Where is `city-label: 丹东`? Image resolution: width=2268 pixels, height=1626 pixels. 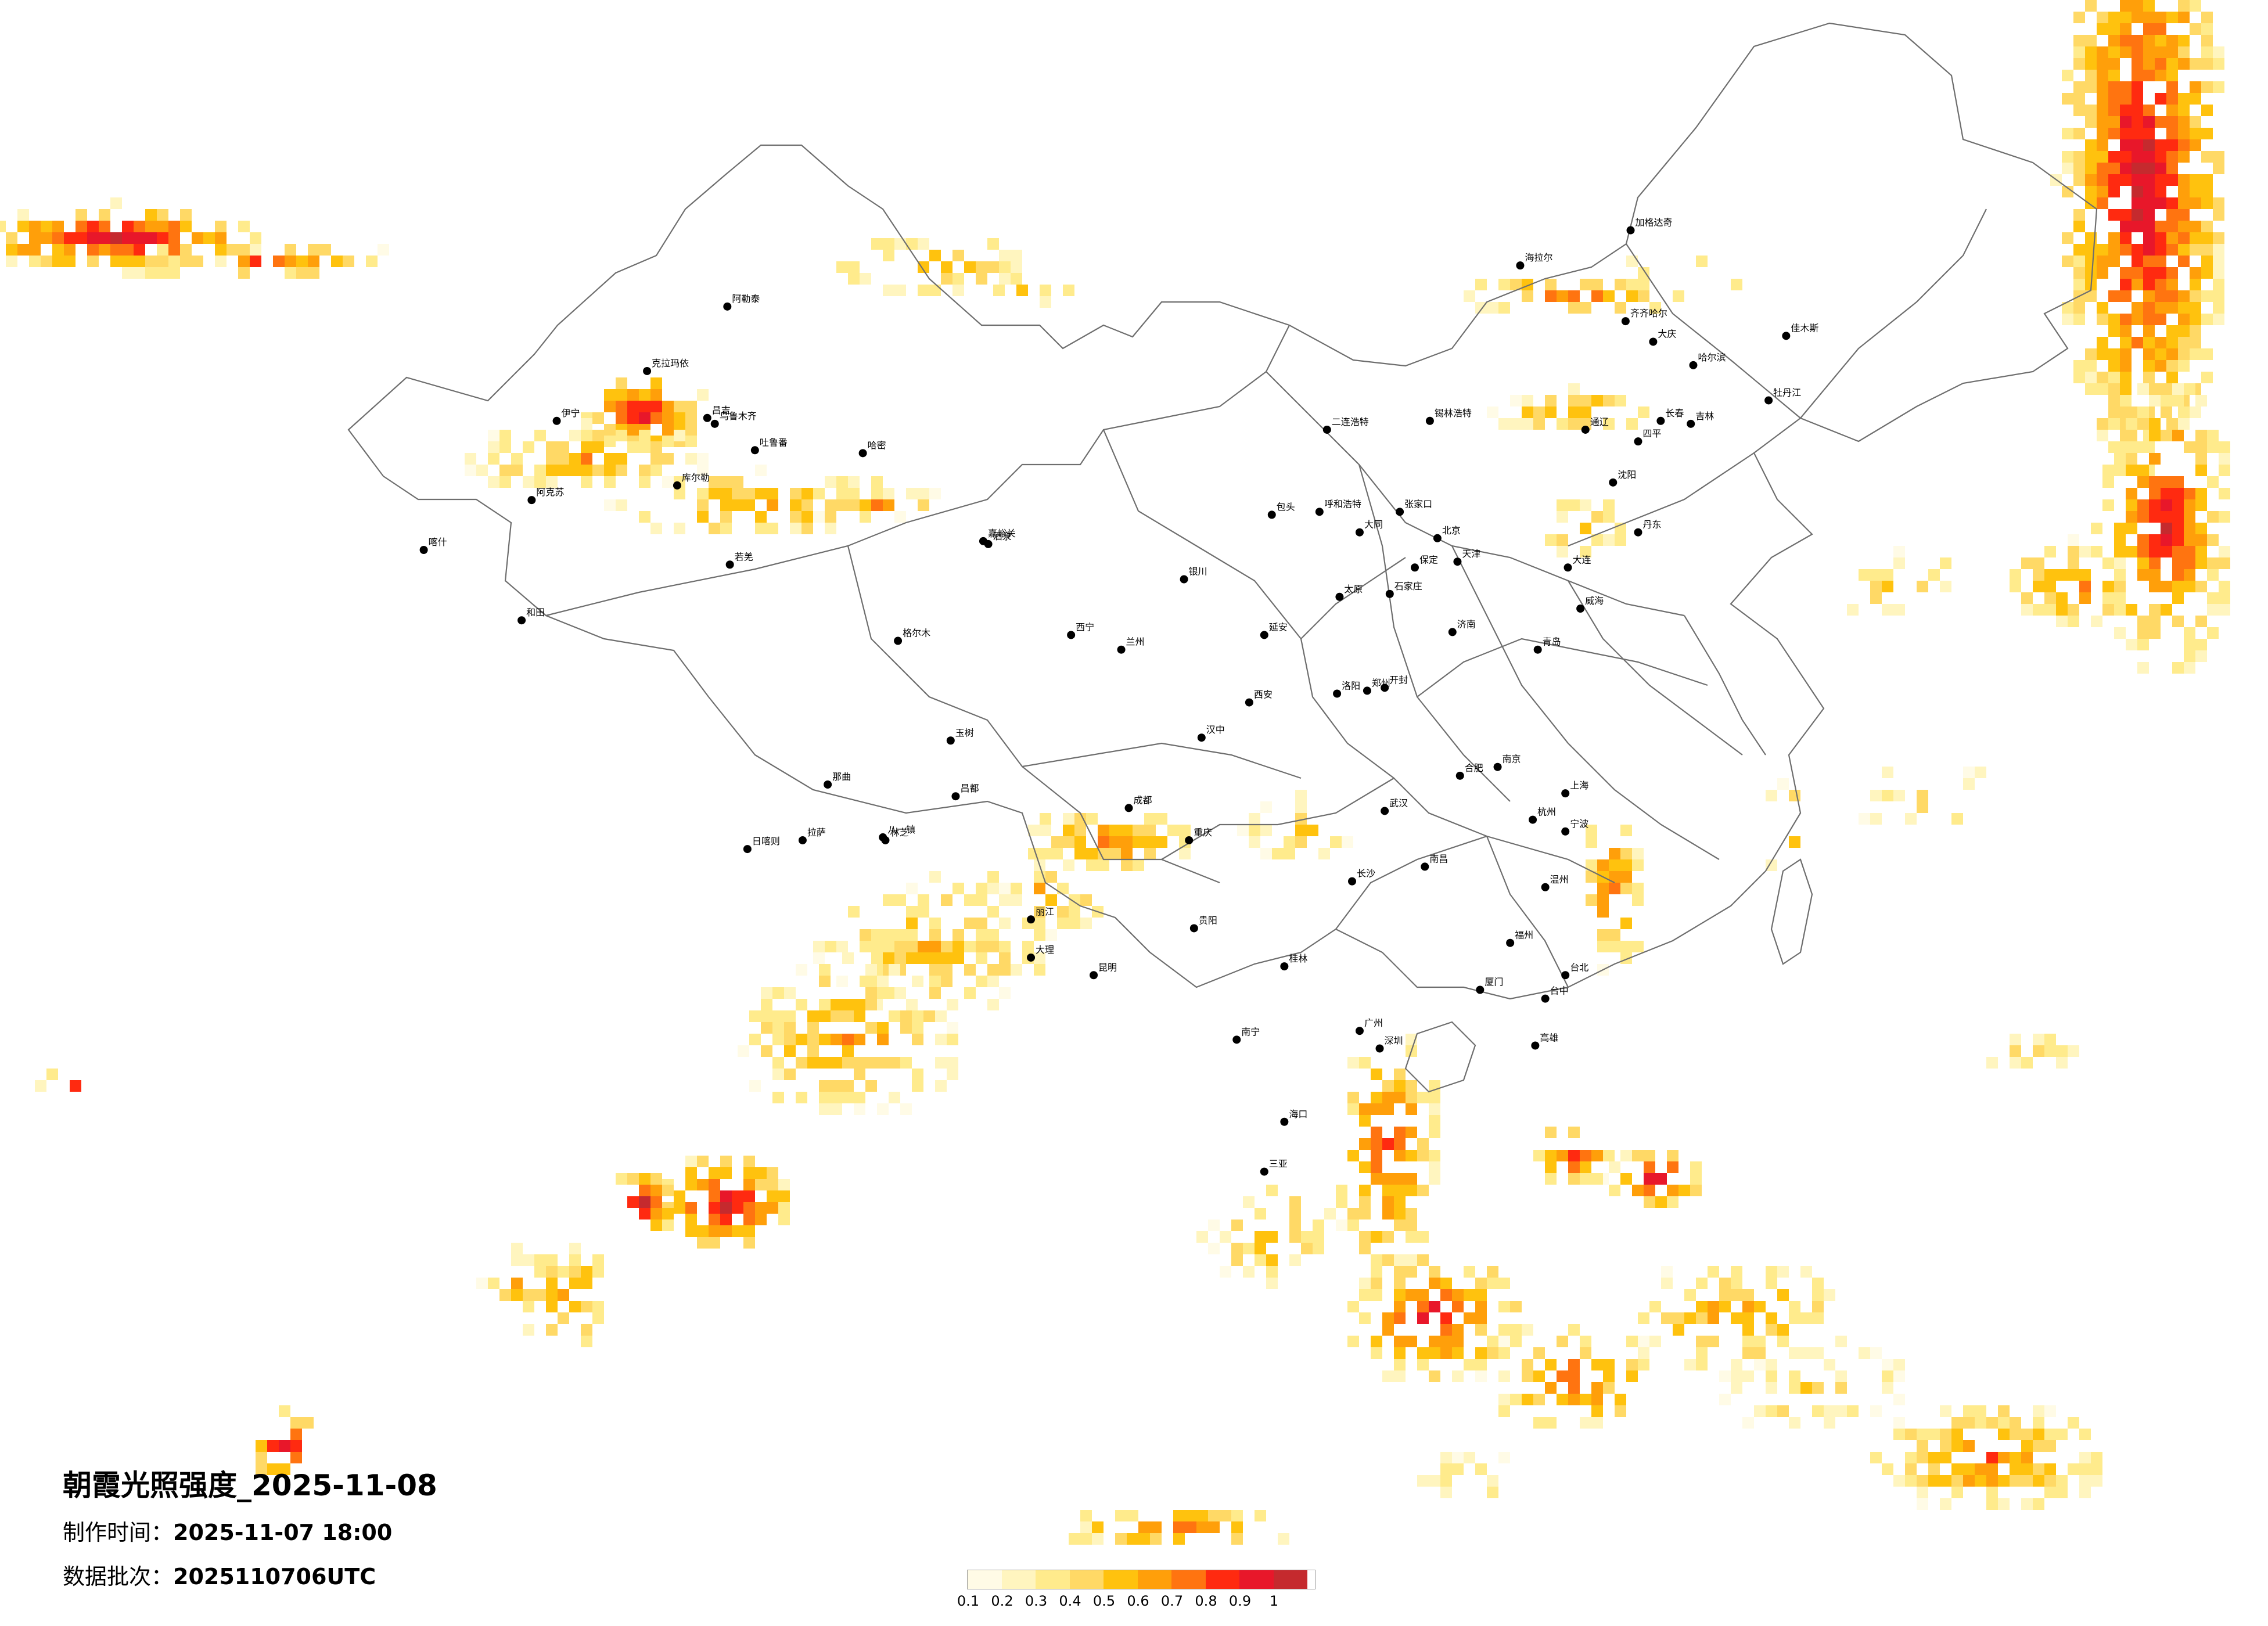
city-label: 丹东 is located at coordinates (1651, 524).